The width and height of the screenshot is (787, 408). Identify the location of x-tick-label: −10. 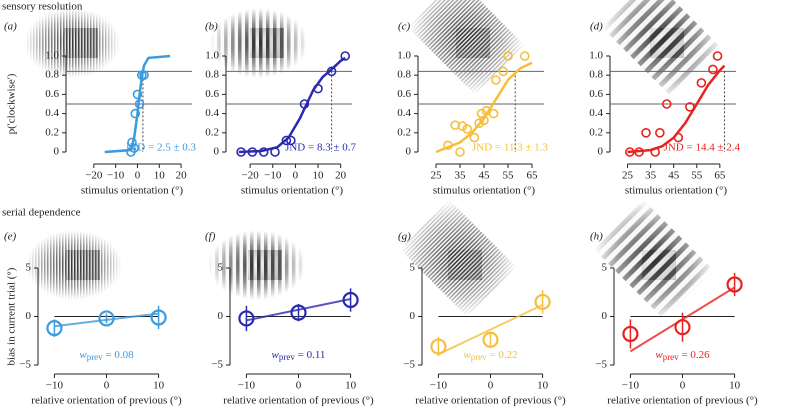
(116, 176).